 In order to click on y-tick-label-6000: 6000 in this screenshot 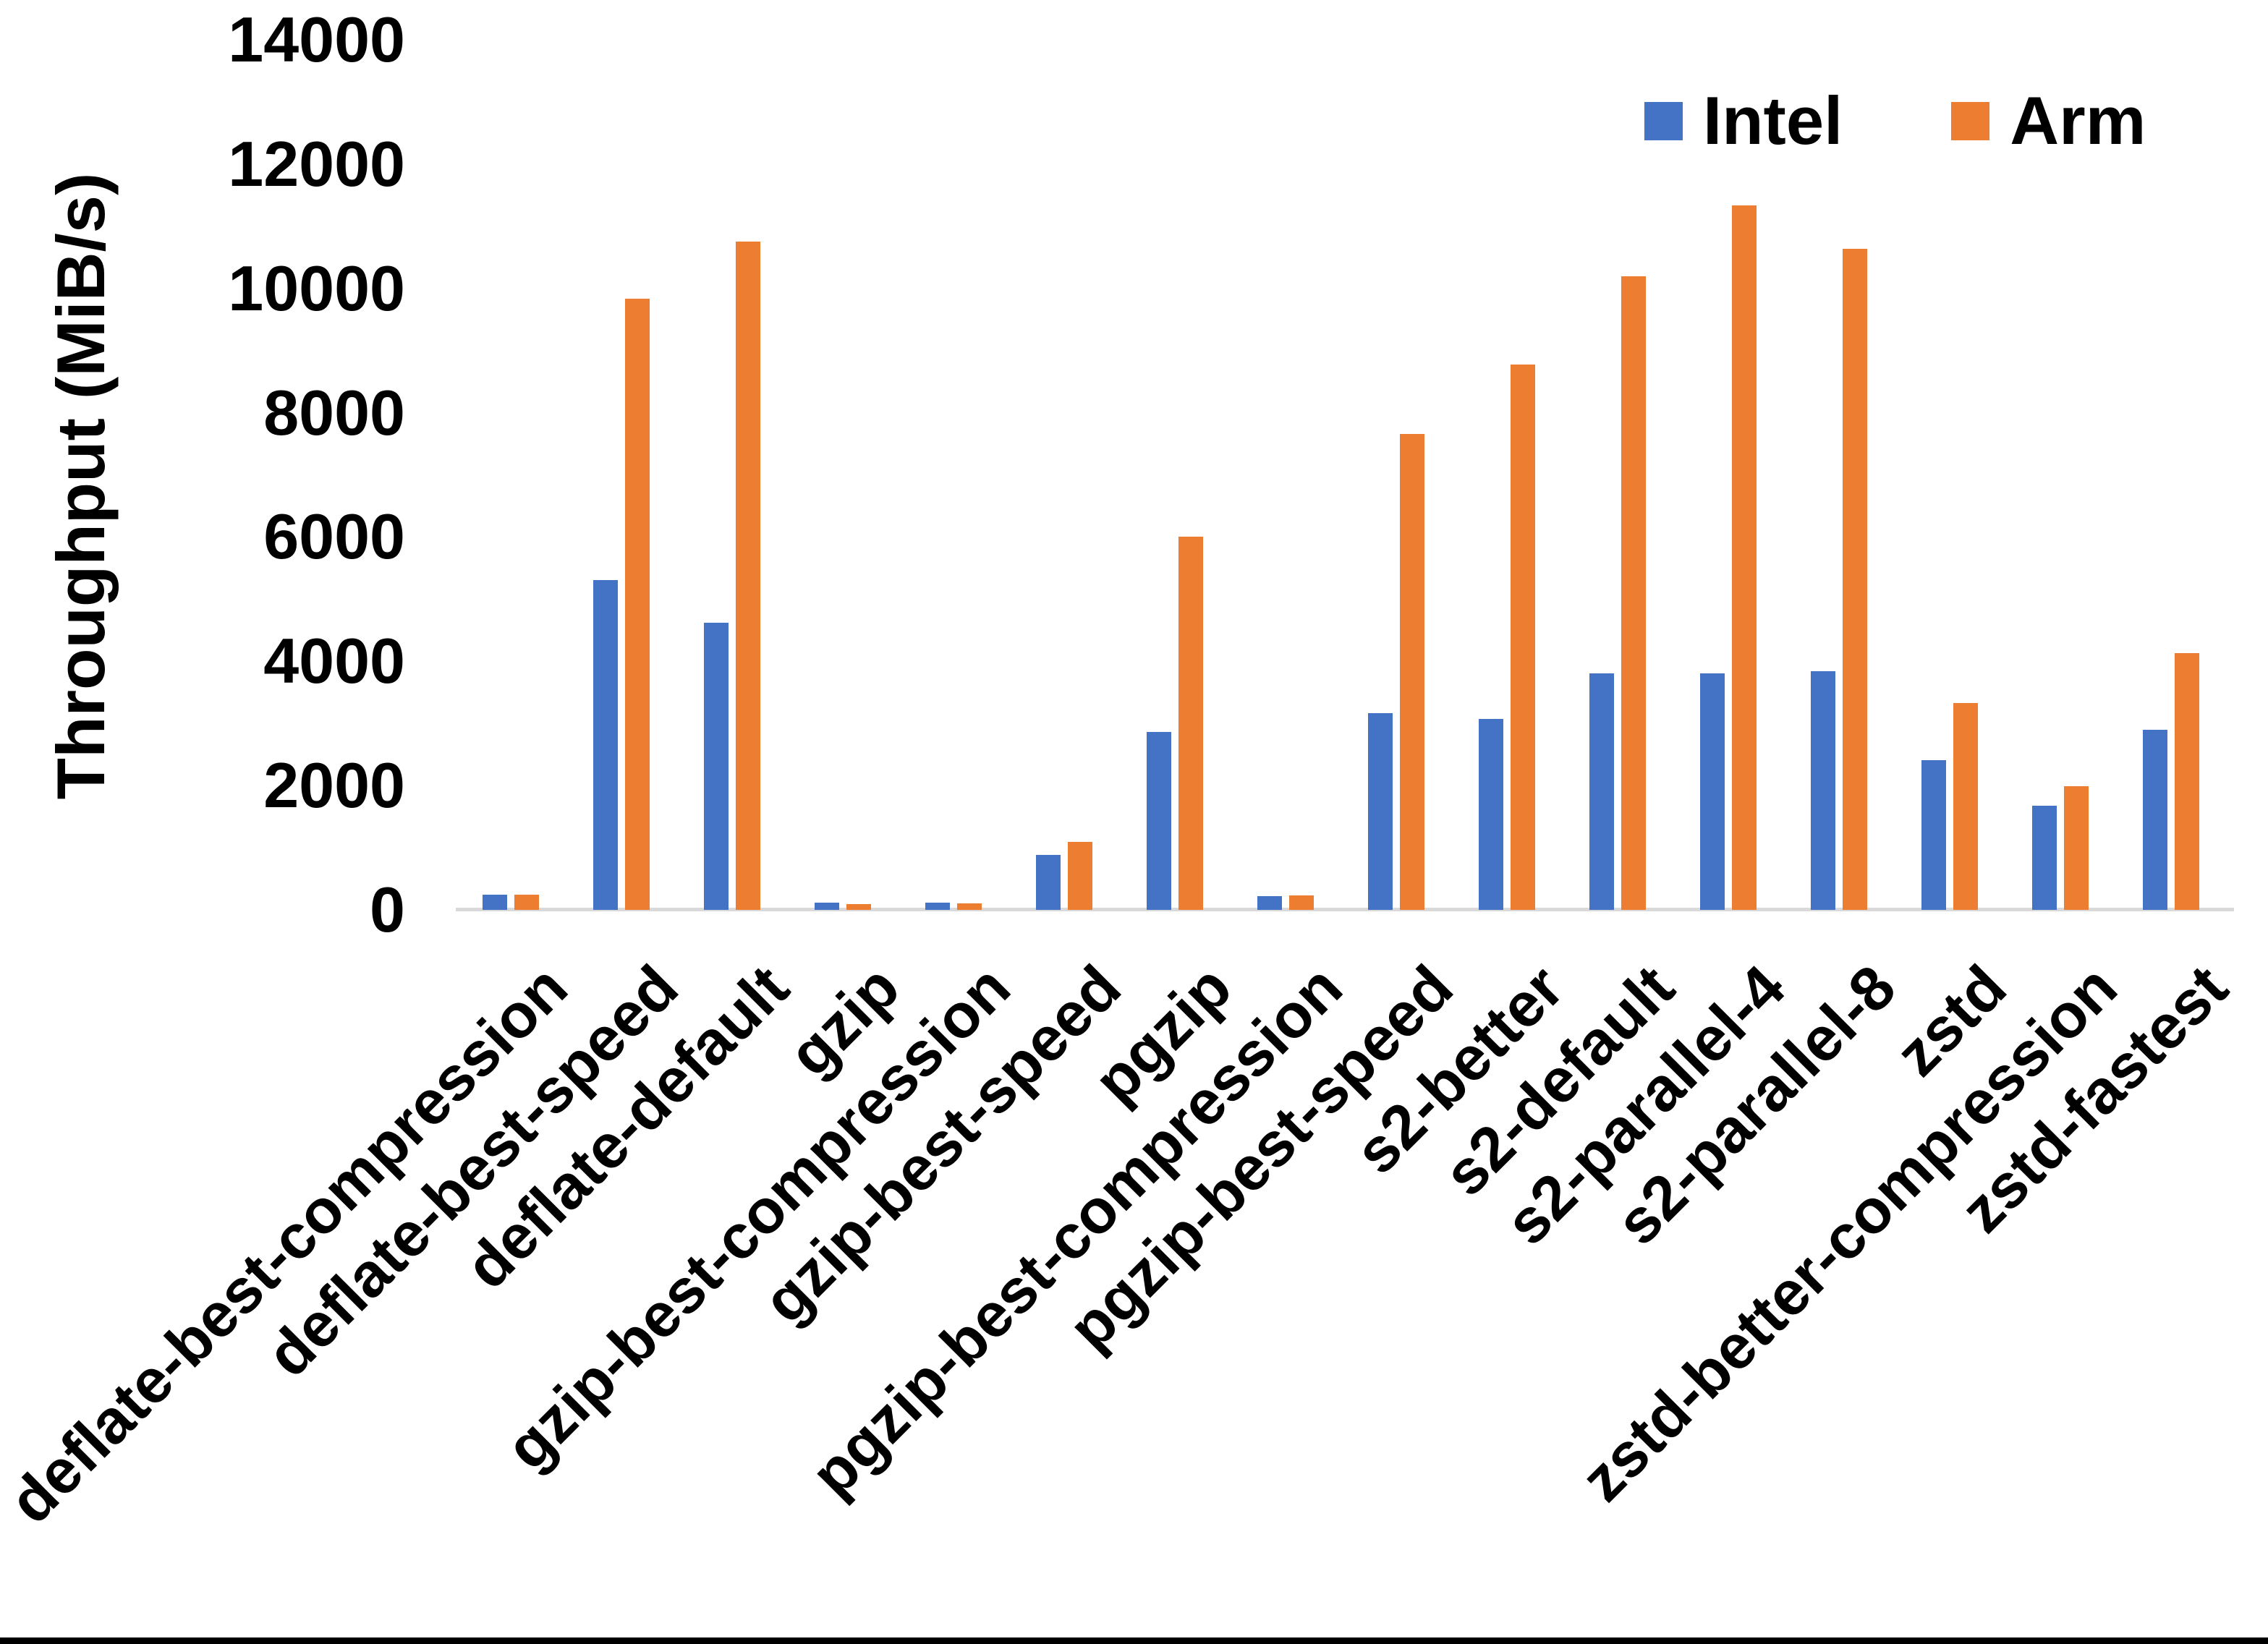, I will do `click(334, 537)`.